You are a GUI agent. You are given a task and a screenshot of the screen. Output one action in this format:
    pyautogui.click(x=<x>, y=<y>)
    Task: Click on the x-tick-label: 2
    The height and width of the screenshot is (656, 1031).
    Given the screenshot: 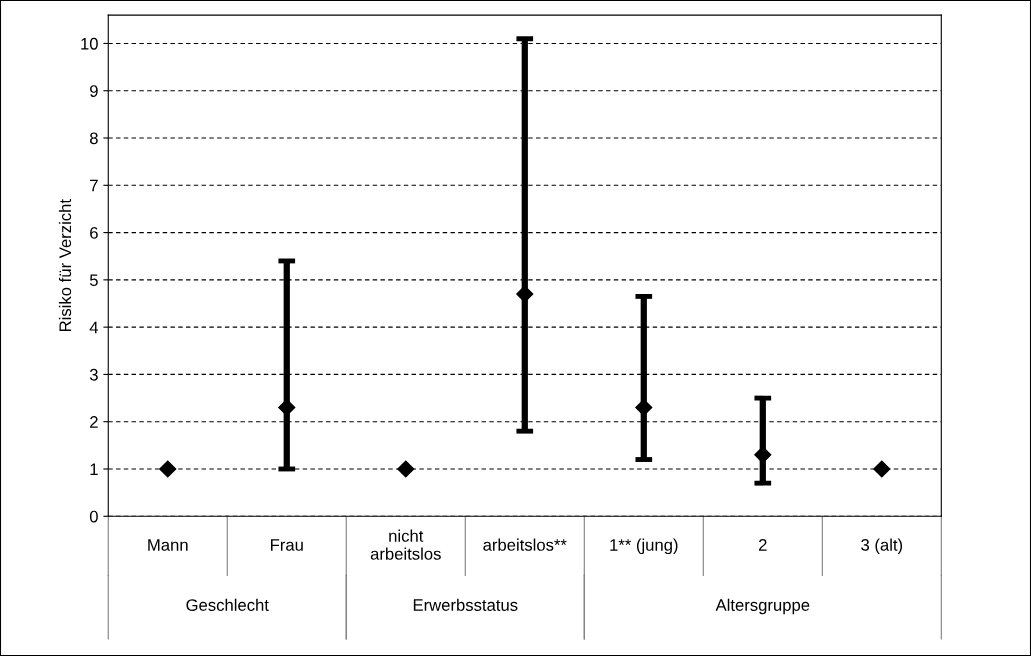 What is the action you would take?
    pyautogui.click(x=763, y=545)
    